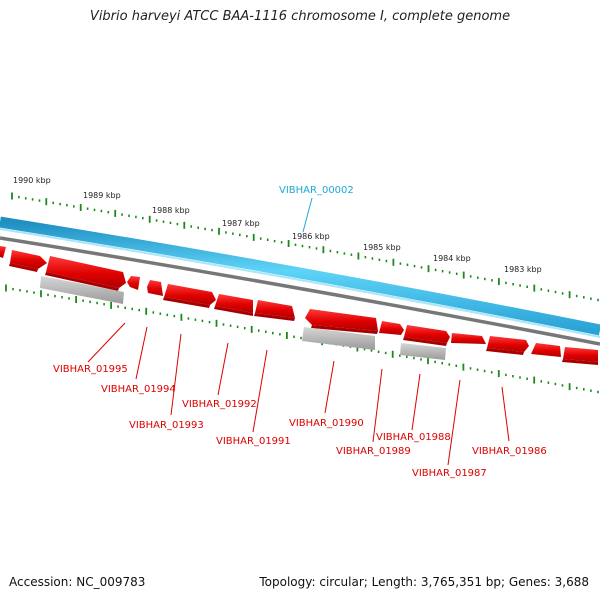 The height and width of the screenshot is (600, 600). Describe the element at coordinates (243, 318) in the screenshot. I see `pseudo-gene-track` at that location.